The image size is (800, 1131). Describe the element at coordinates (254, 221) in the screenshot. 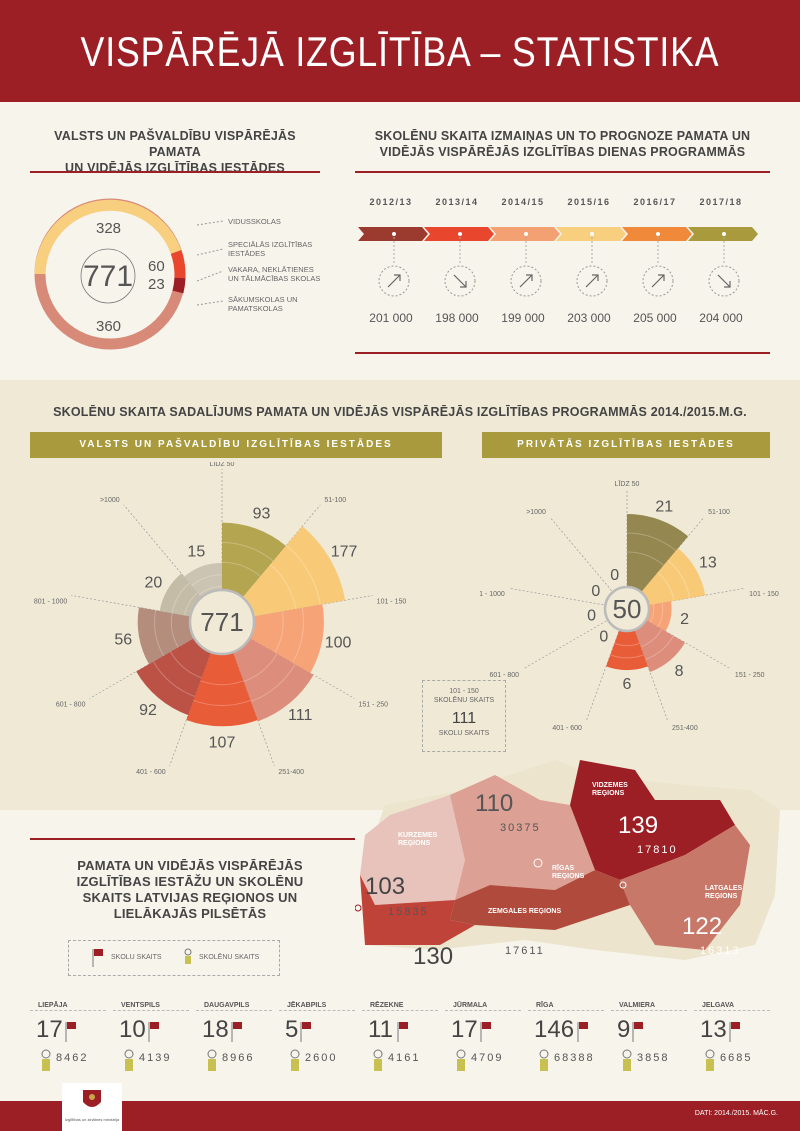

I see `label-secondary: VIDUSSKOLAS` at that location.